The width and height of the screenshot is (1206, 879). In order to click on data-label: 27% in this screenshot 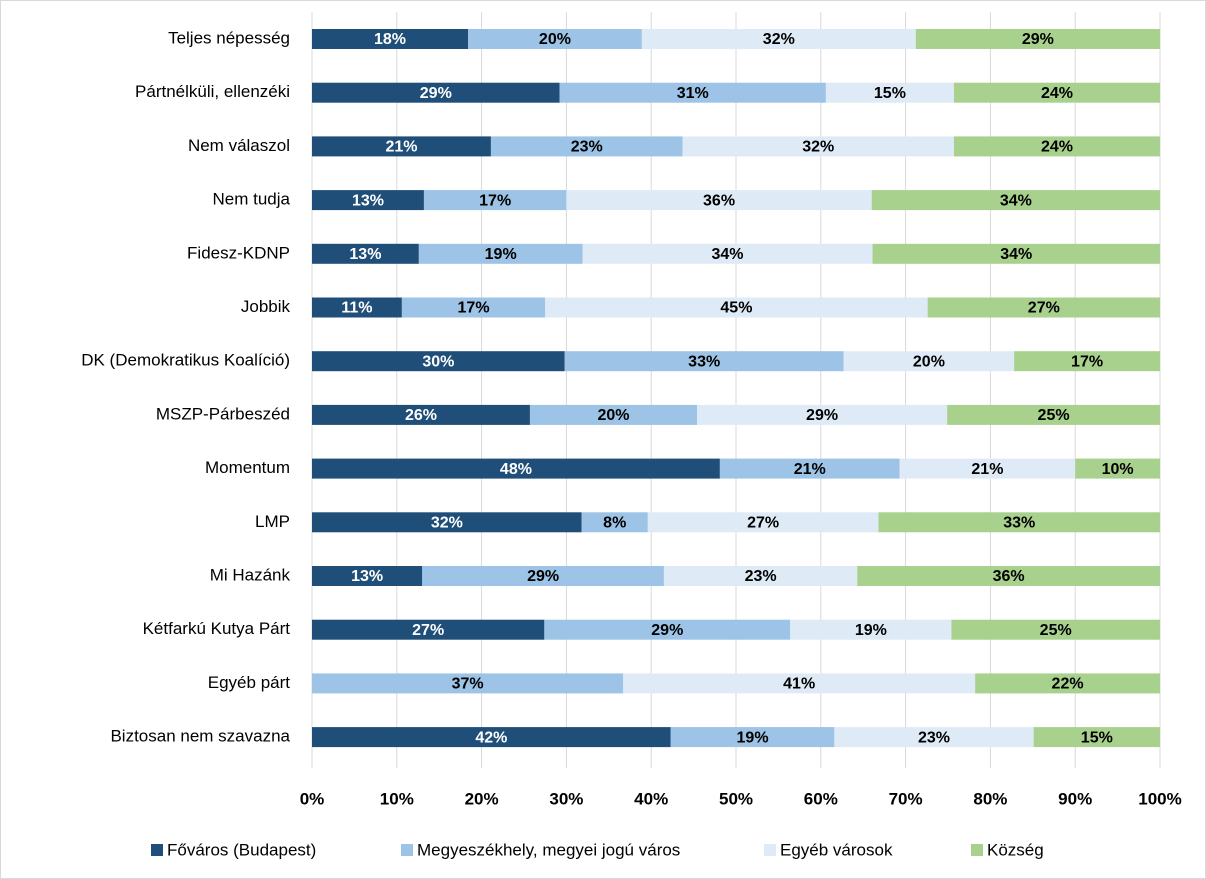, I will do `click(763, 523)`.